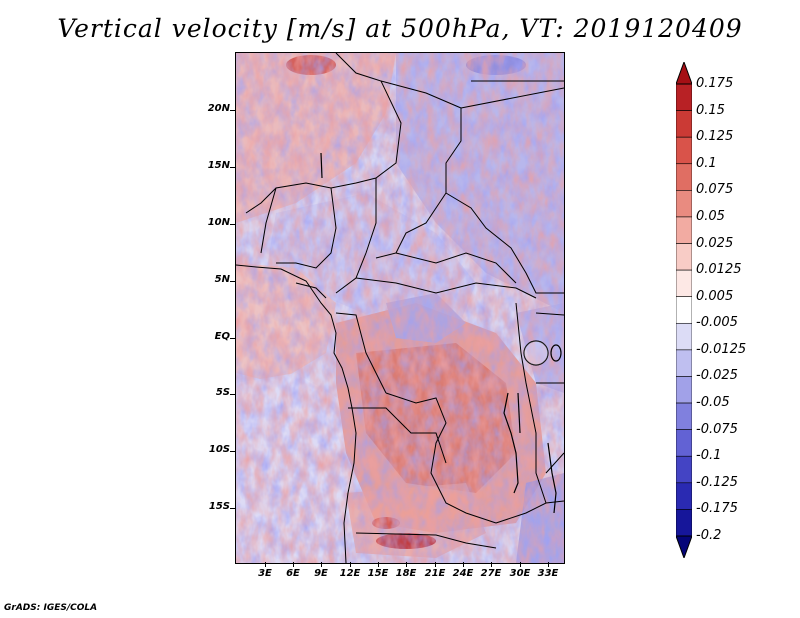 This screenshot has width=800, height=618. What do you see at coordinates (378, 573) in the screenshot?
I see `lon-label-15e: 15E` at bounding box center [378, 573].